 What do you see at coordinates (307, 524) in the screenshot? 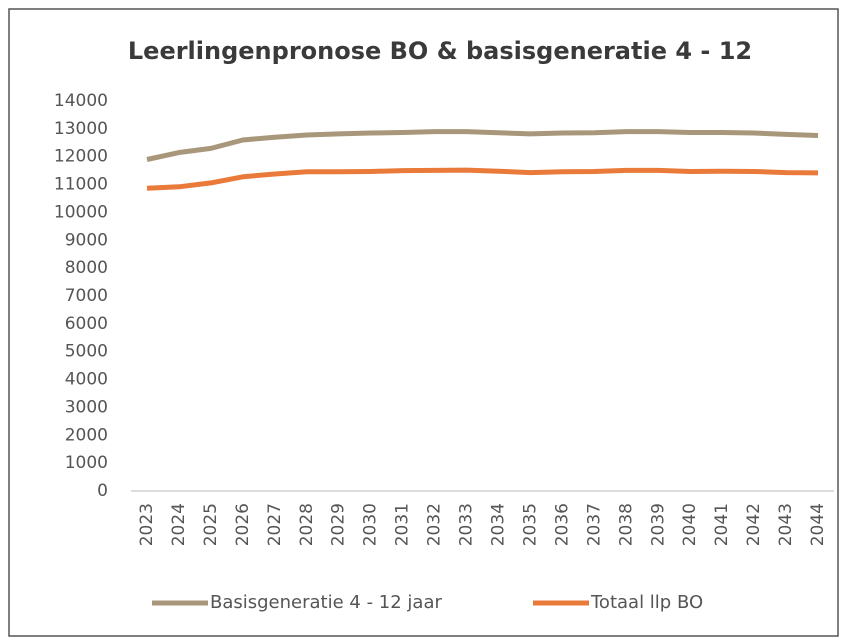
I see `x-tick-label: 2028` at bounding box center [307, 524].